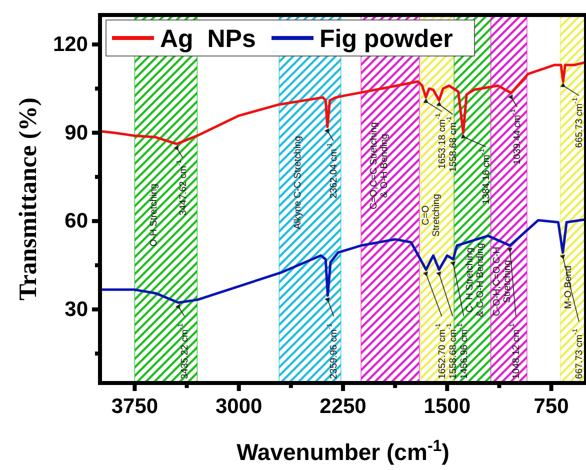 The width and height of the screenshot is (586, 470). Describe the element at coordinates (70, 44) in the screenshot. I see `y-tick-label: 120` at that location.